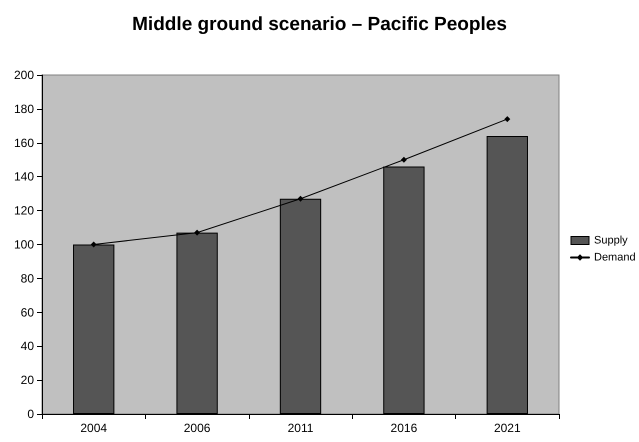  What do you see at coordinates (615, 258) in the screenshot?
I see `legend-label: Demand` at bounding box center [615, 258].